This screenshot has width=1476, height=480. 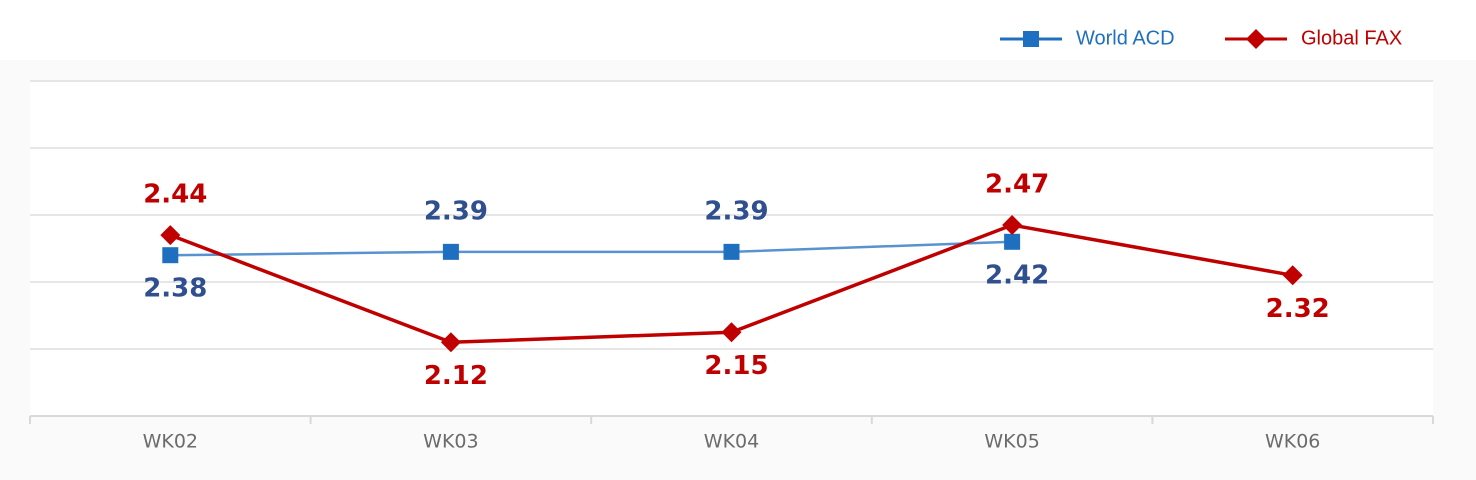 What do you see at coordinates (1292, 442) in the screenshot?
I see `x-tick-label: WK06` at bounding box center [1292, 442].